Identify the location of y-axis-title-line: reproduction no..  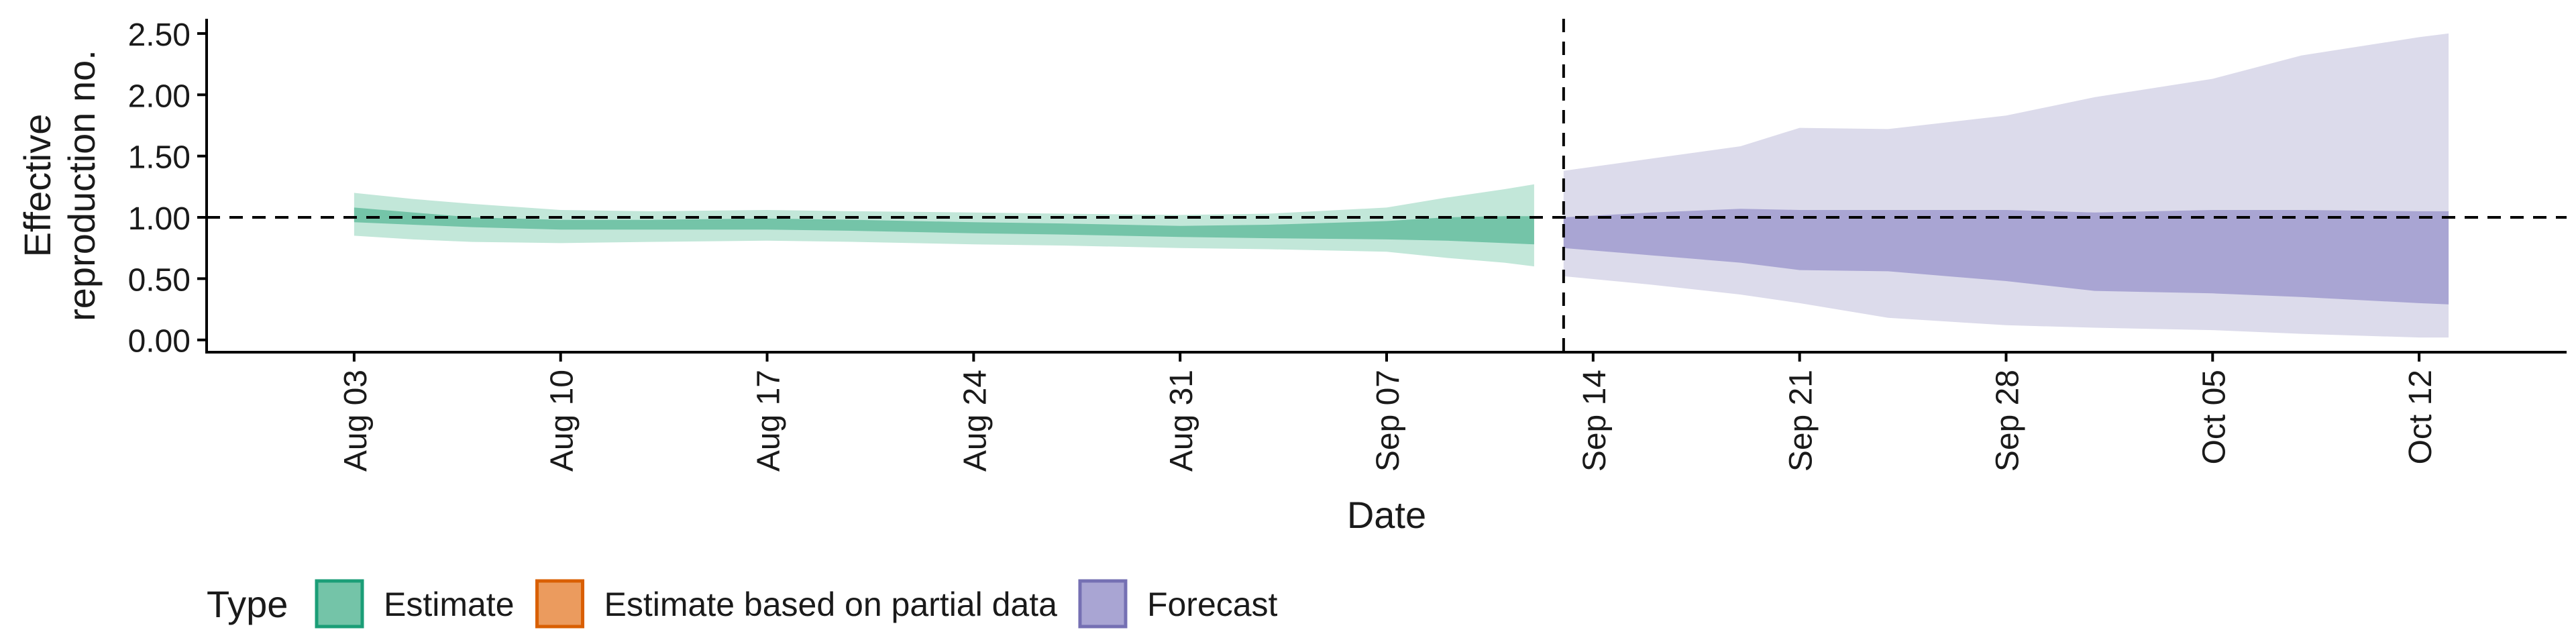
(81, 185).